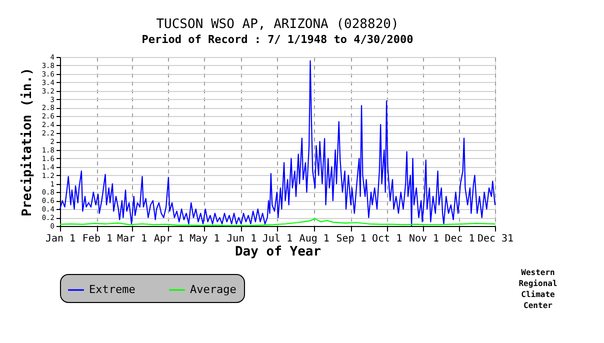  What do you see at coordinates (495, 239) in the screenshot?
I see `x-tick-label: Dec 31` at bounding box center [495, 239].